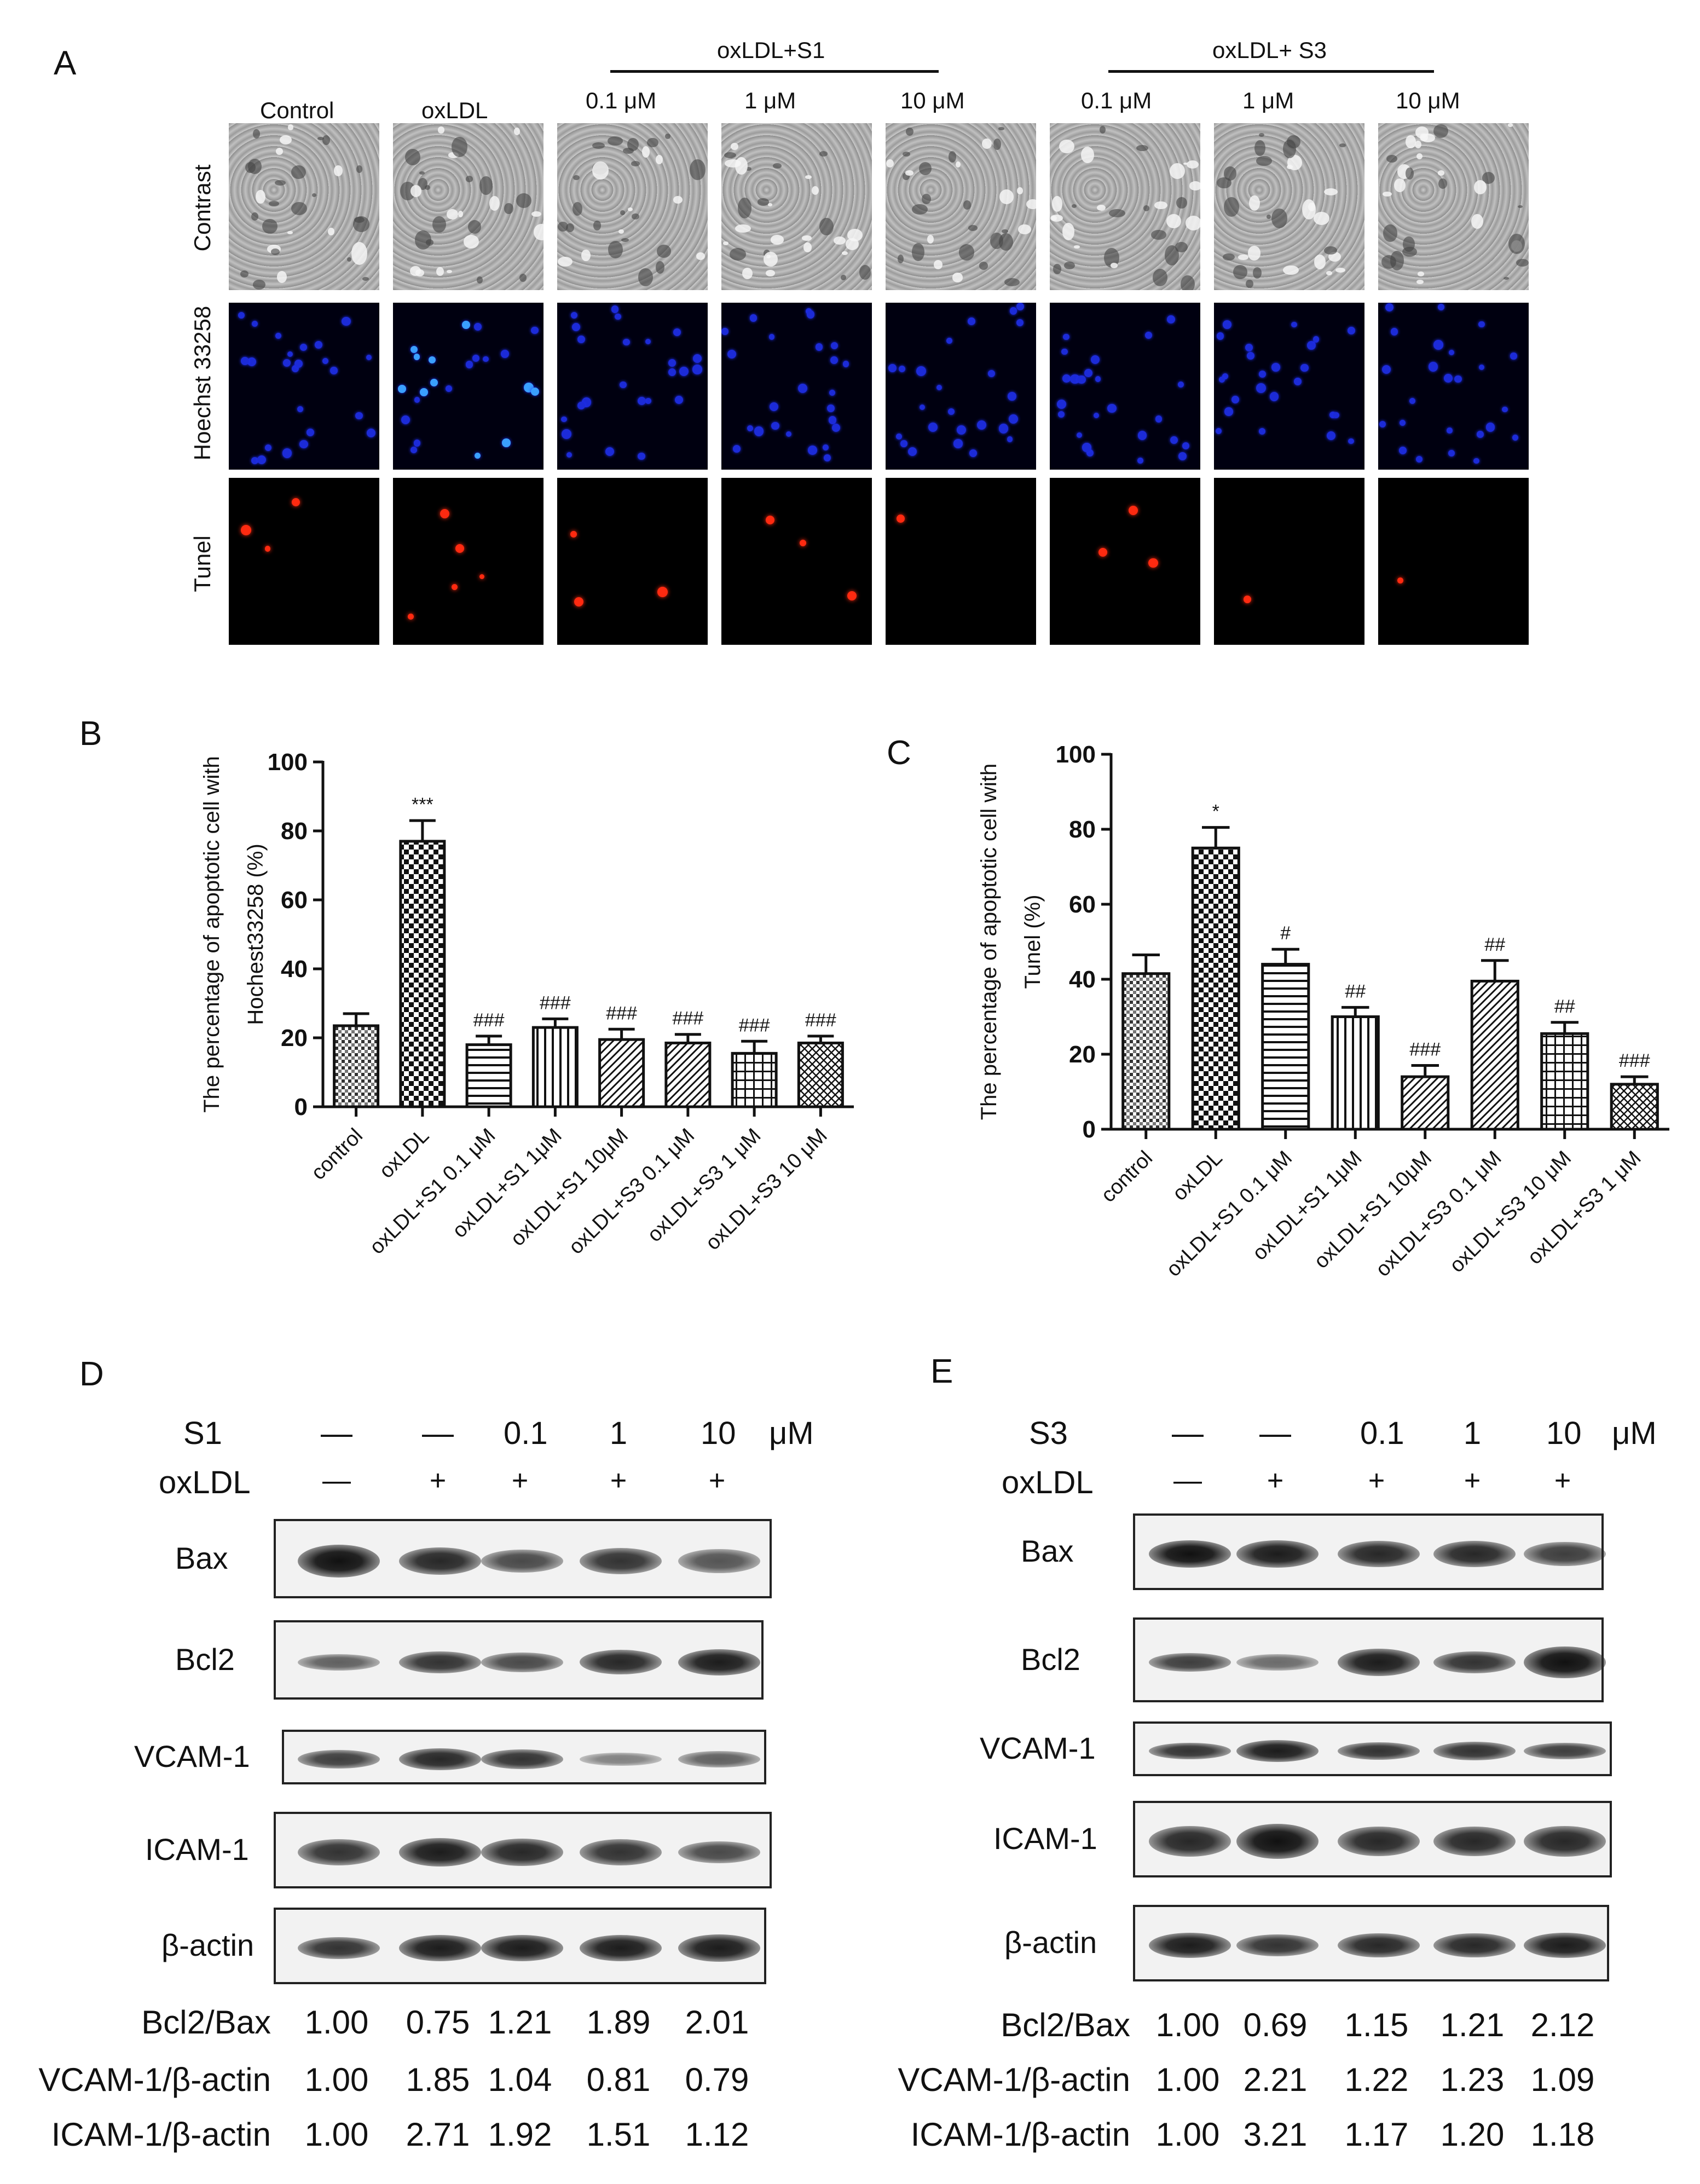 Image resolution: width=1700 pixels, height=2184 pixels. Describe the element at coordinates (433, 1191) in the screenshot. I see `x-tick-label: oxLDL+S1 0.1 μM` at that location.